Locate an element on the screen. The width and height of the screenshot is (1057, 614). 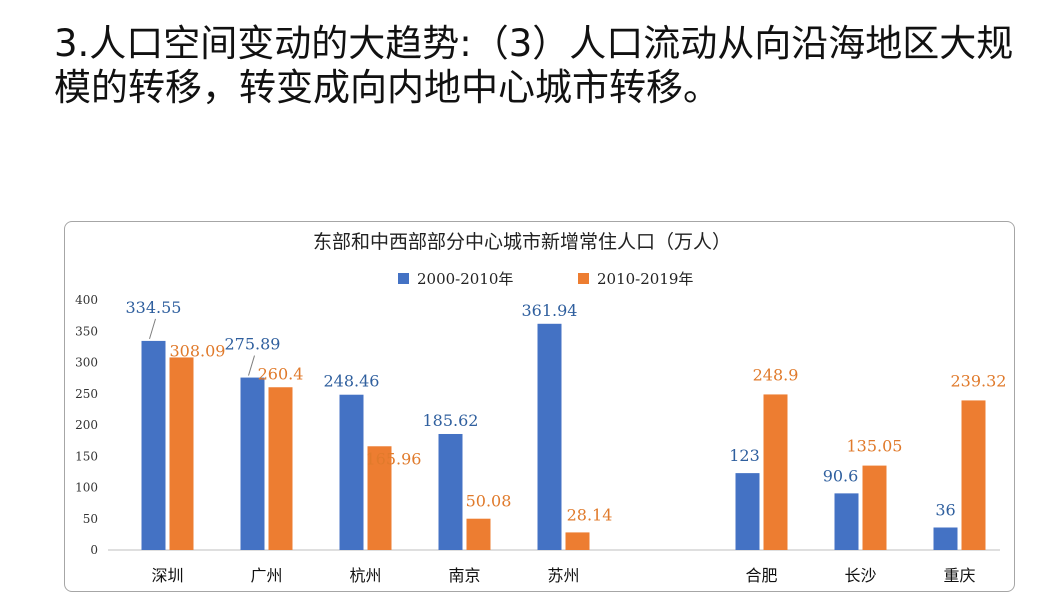
x-tick-label: 重庆 is located at coordinates (959, 575).